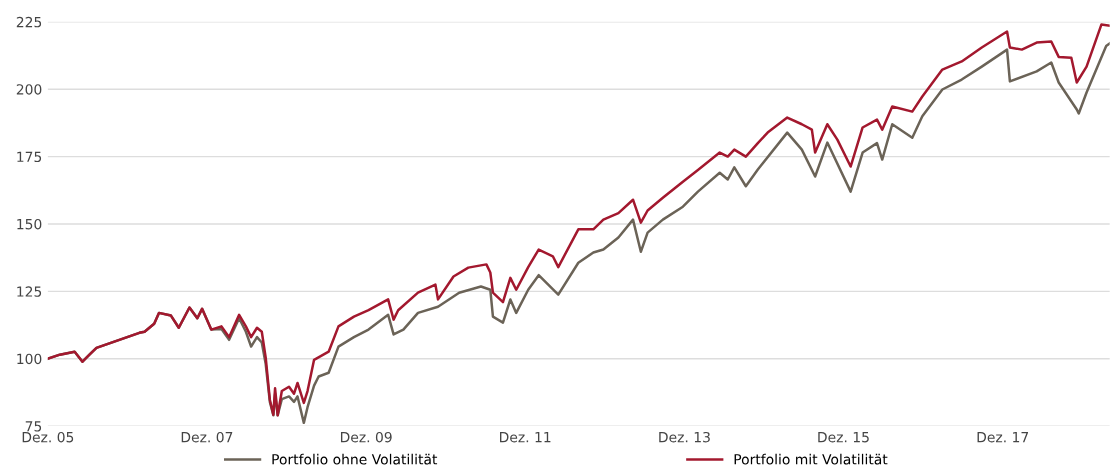  Describe the element at coordinates (29, 359) in the screenshot. I see `y-tick-label: 100` at that location.